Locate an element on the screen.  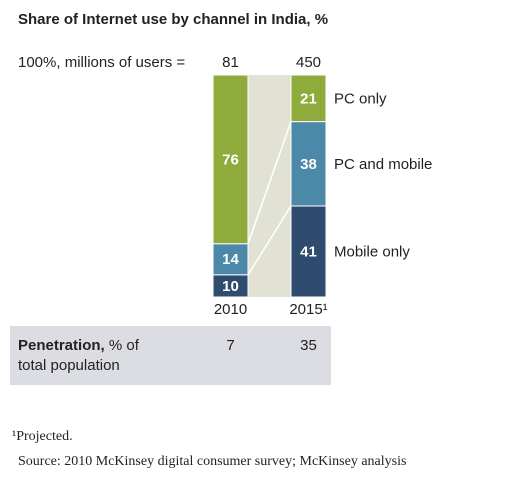
title-unit: % is located at coordinates (321, 19).